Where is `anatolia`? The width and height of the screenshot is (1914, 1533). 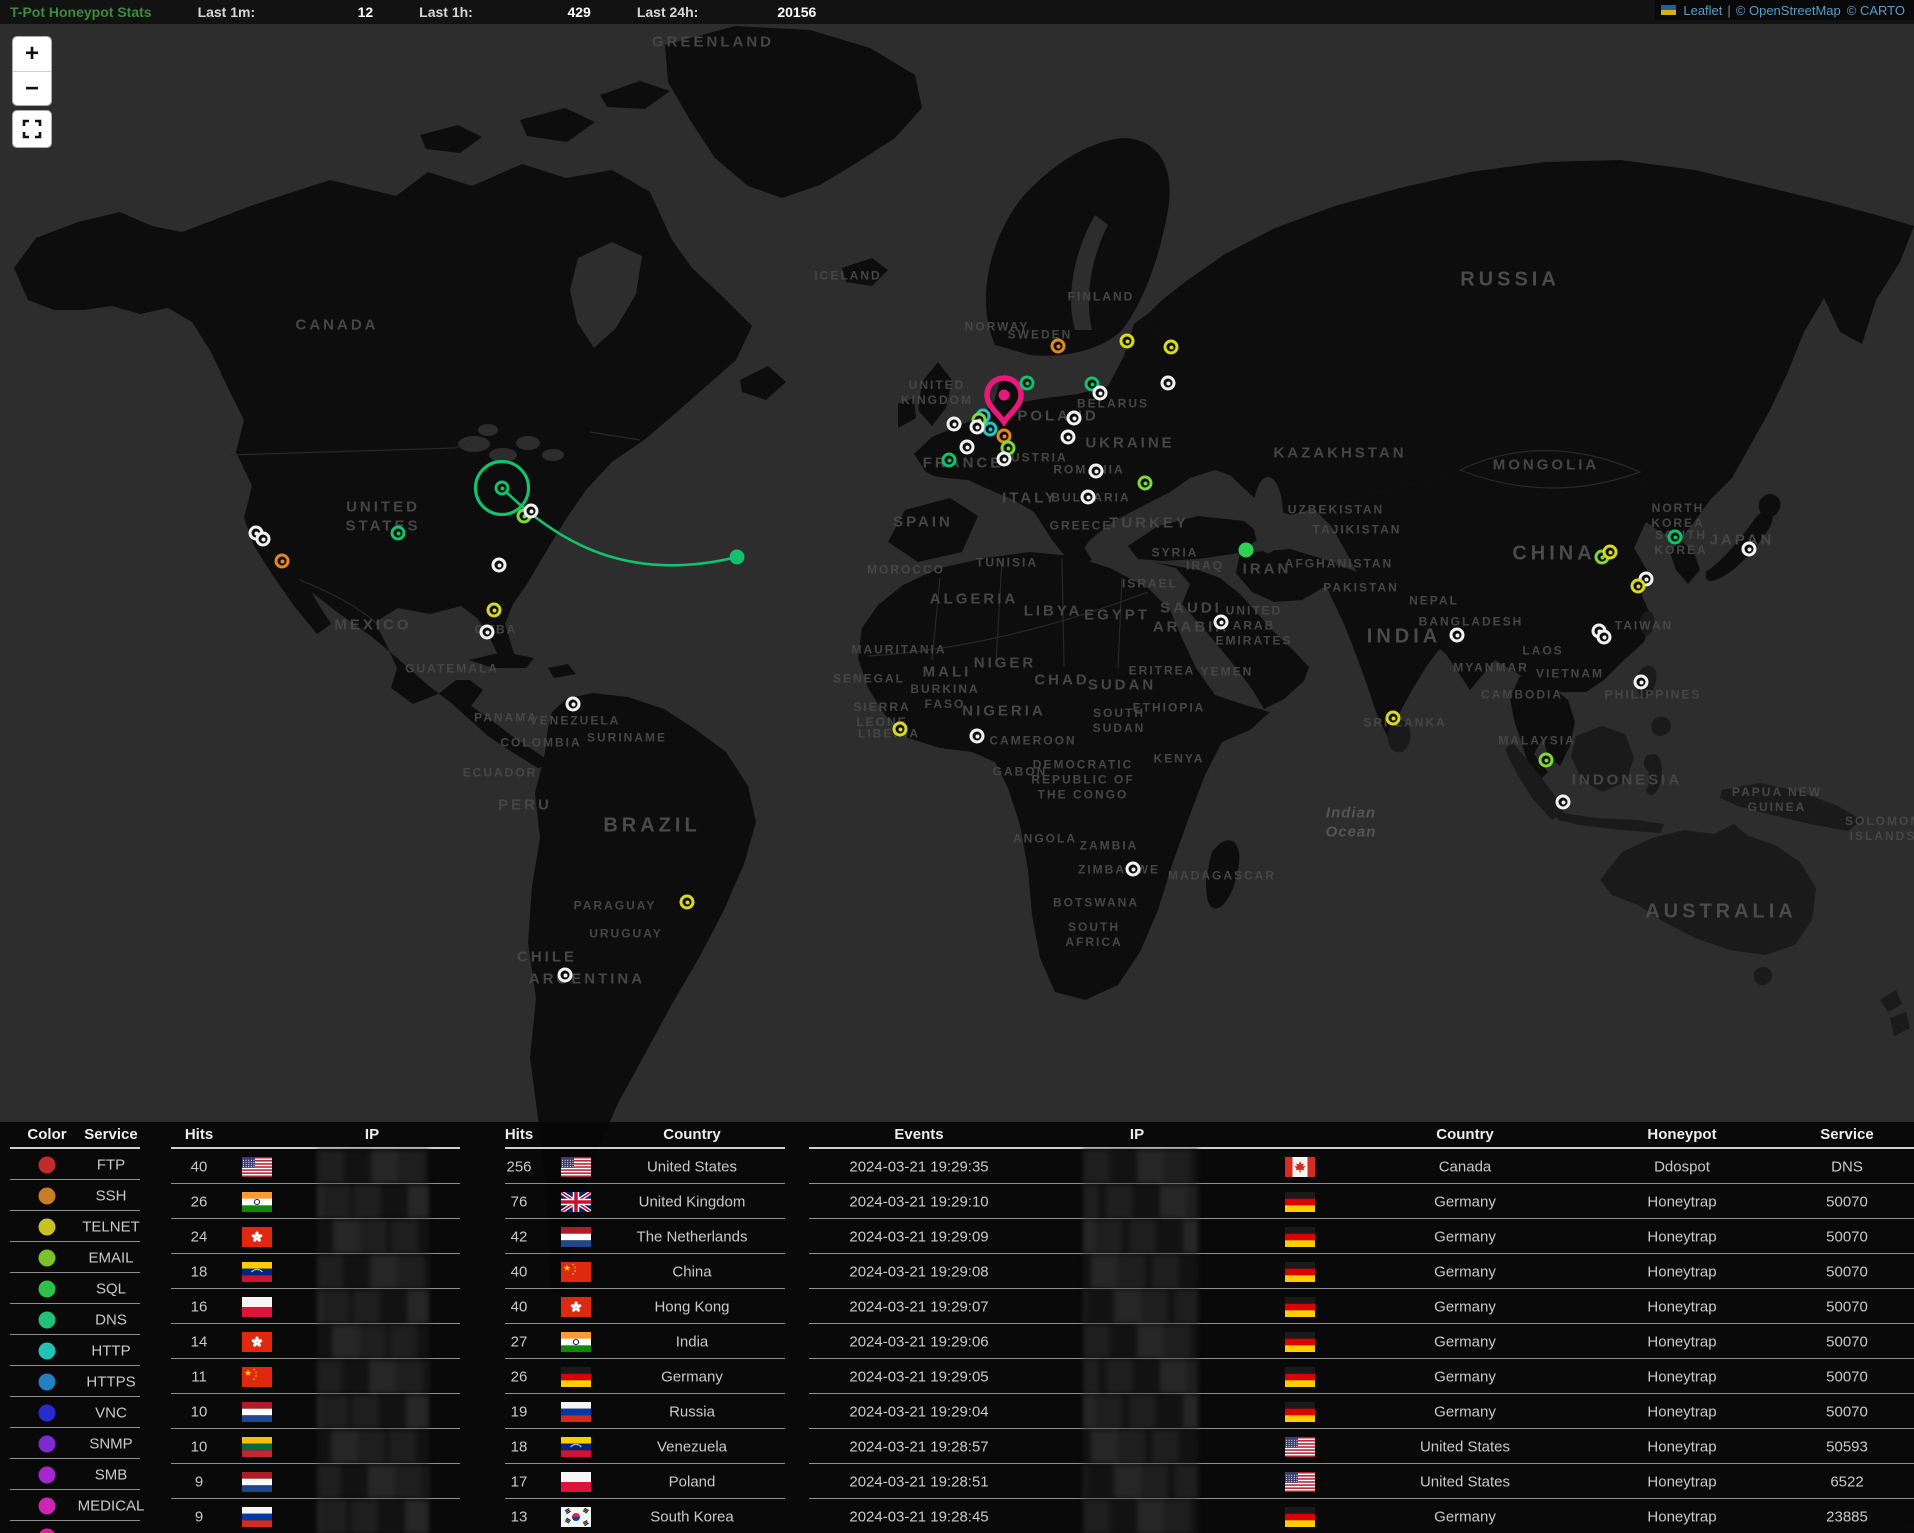 anatolia is located at coordinates (1195, 538).